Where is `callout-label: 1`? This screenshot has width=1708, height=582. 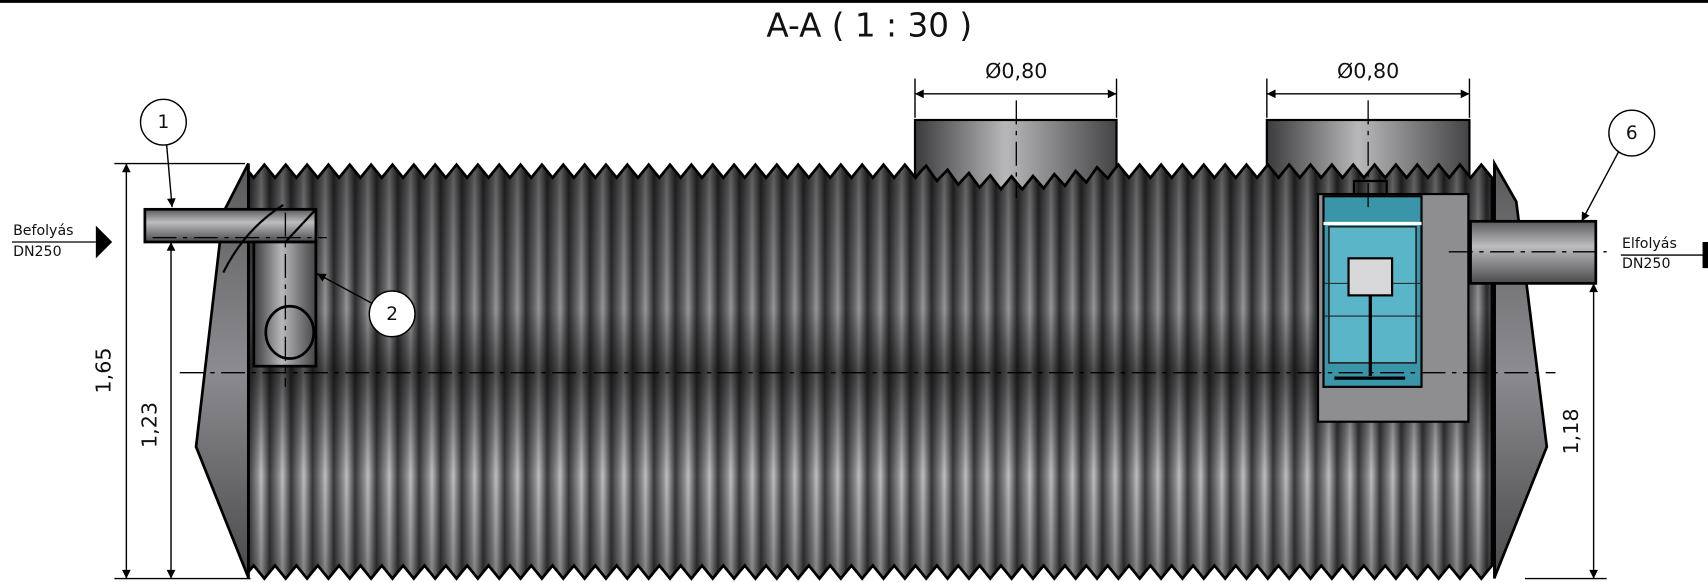
callout-label: 1 is located at coordinates (164, 122).